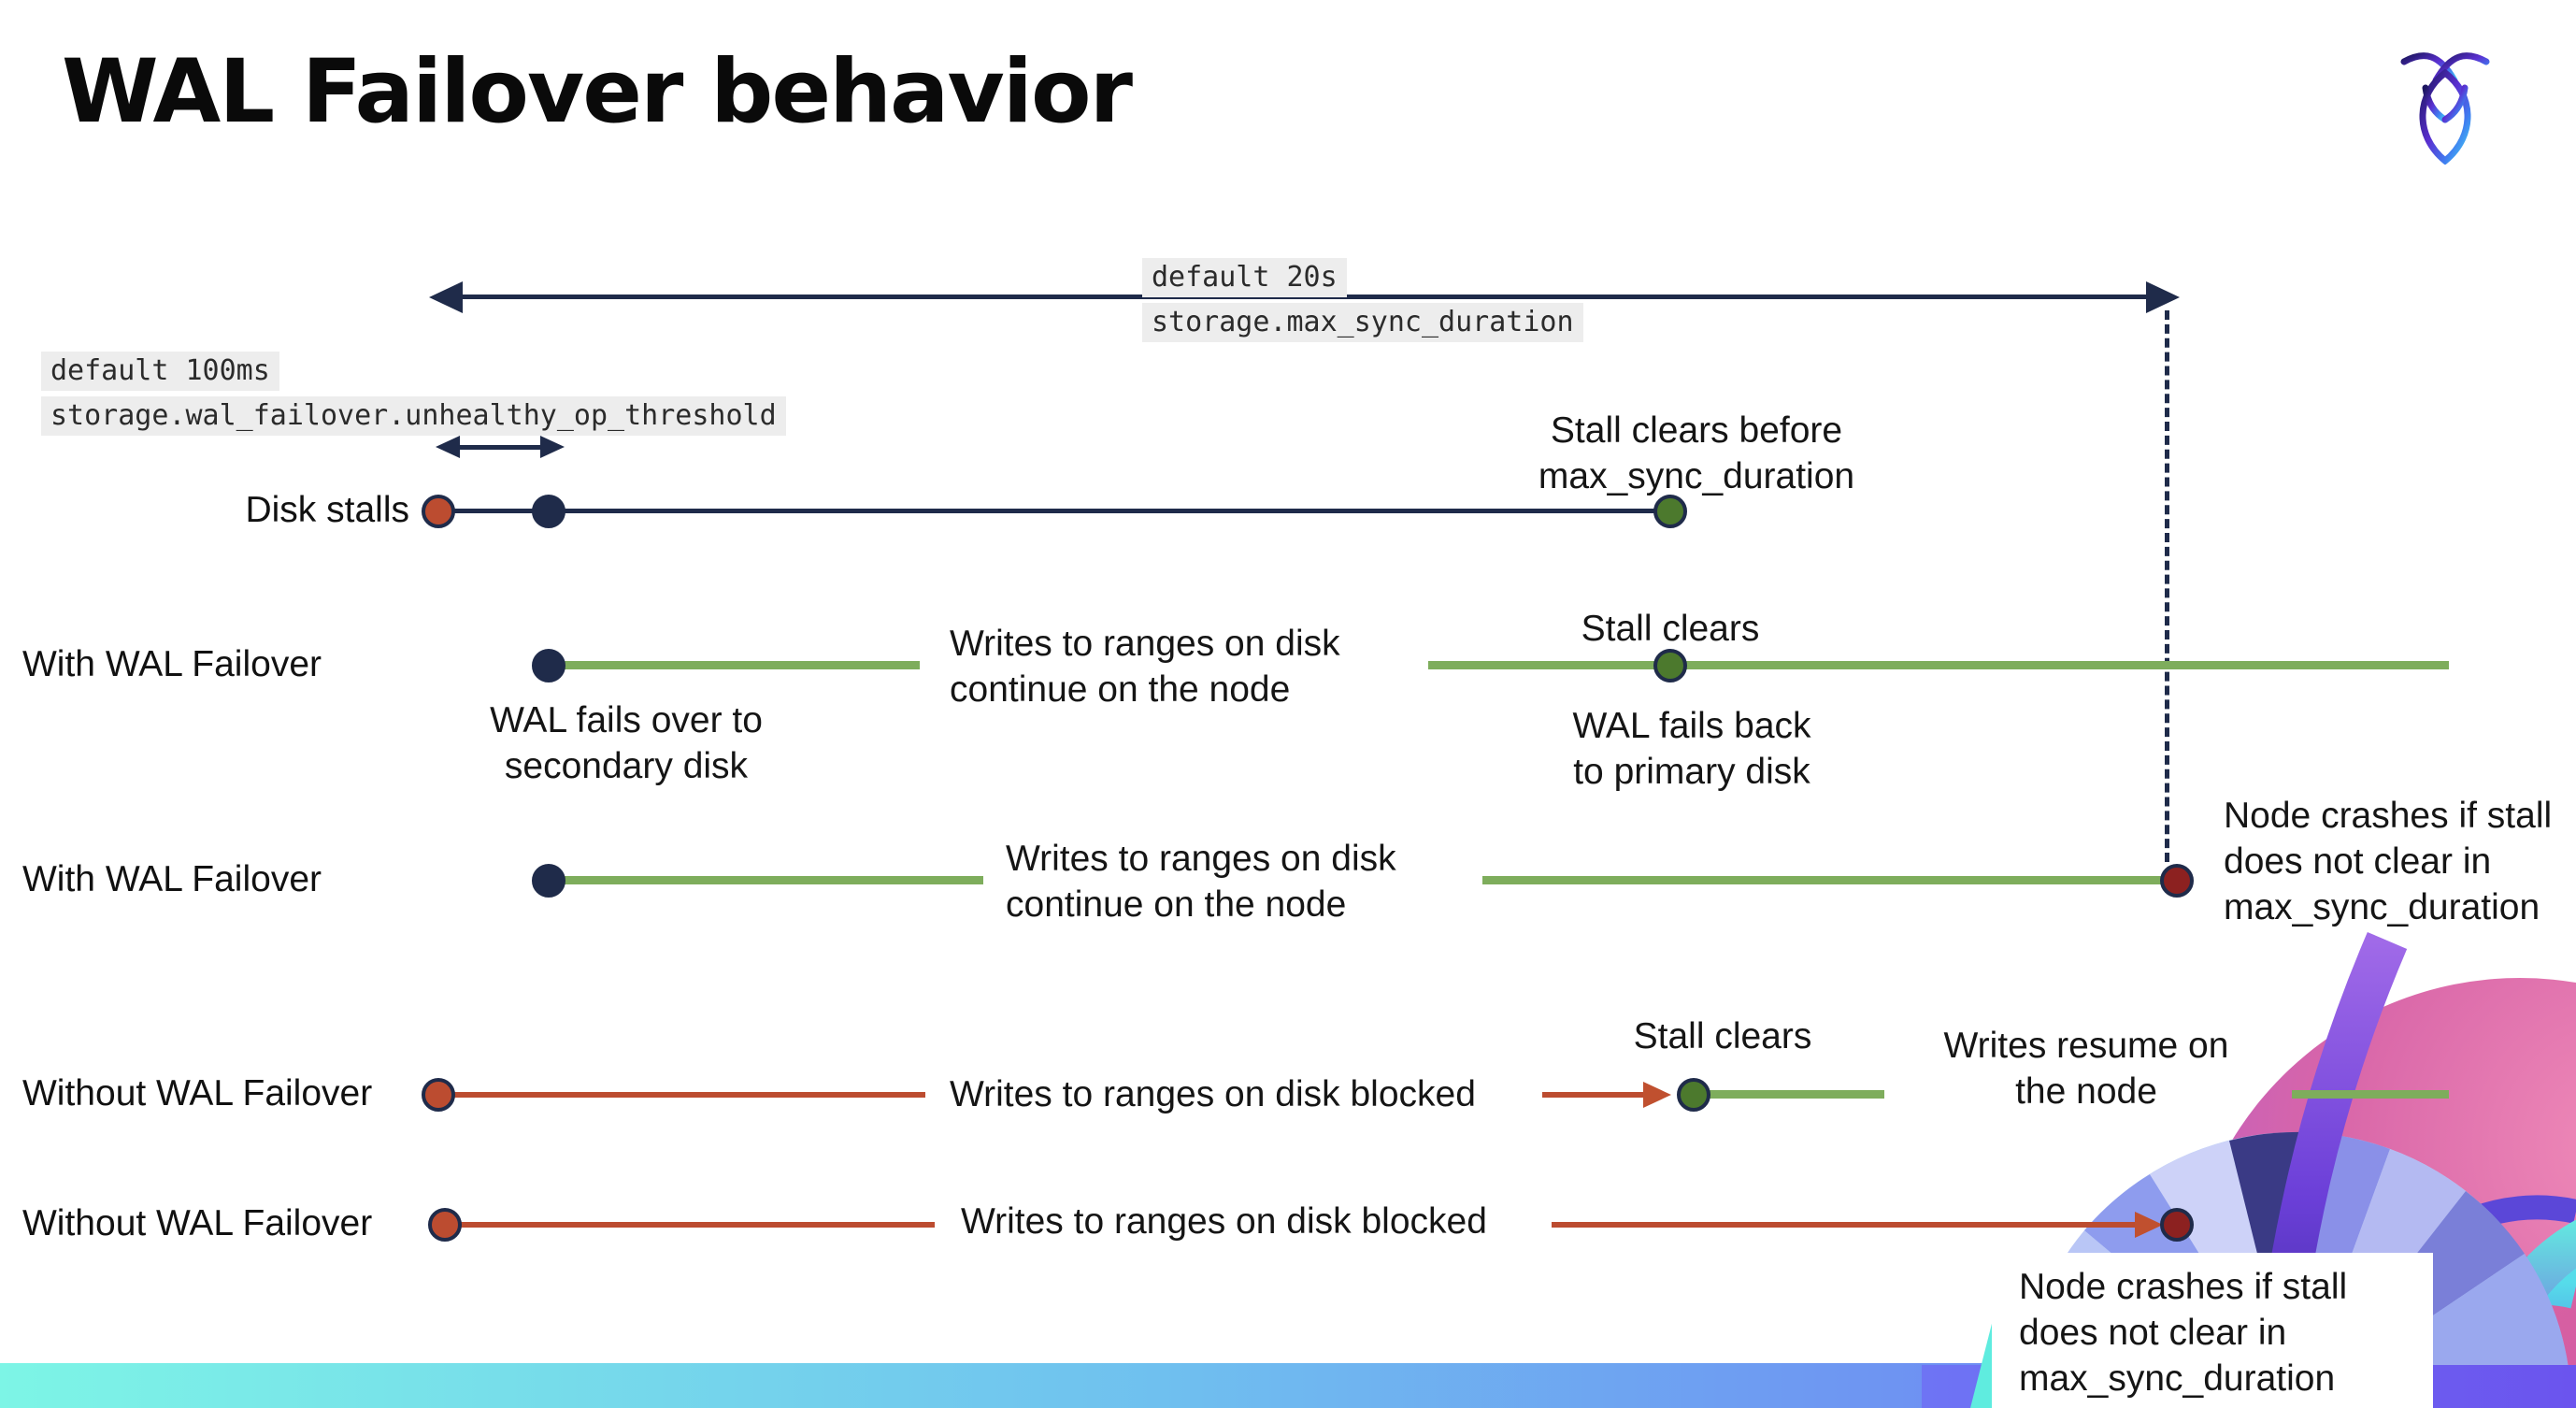 Image resolution: width=2576 pixels, height=1408 pixels. Describe the element at coordinates (597, 92) in the screenshot. I see `page-title: WAL Failover behavior` at that location.